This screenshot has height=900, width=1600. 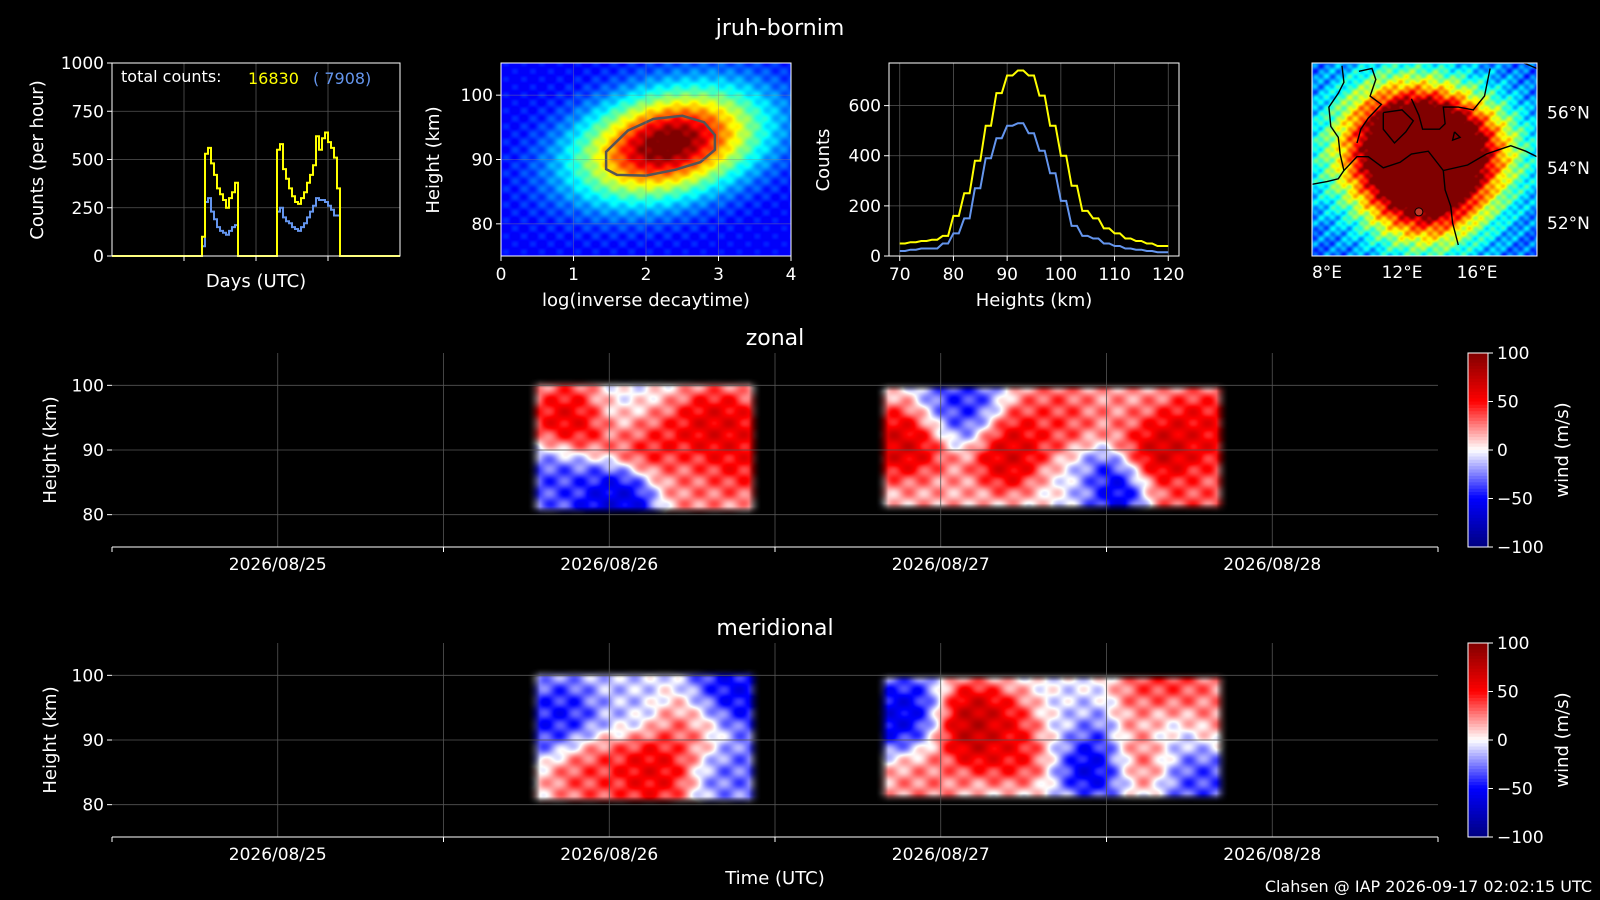 I want to click on decaytime-y-label: Height (km), so click(x=433, y=159).